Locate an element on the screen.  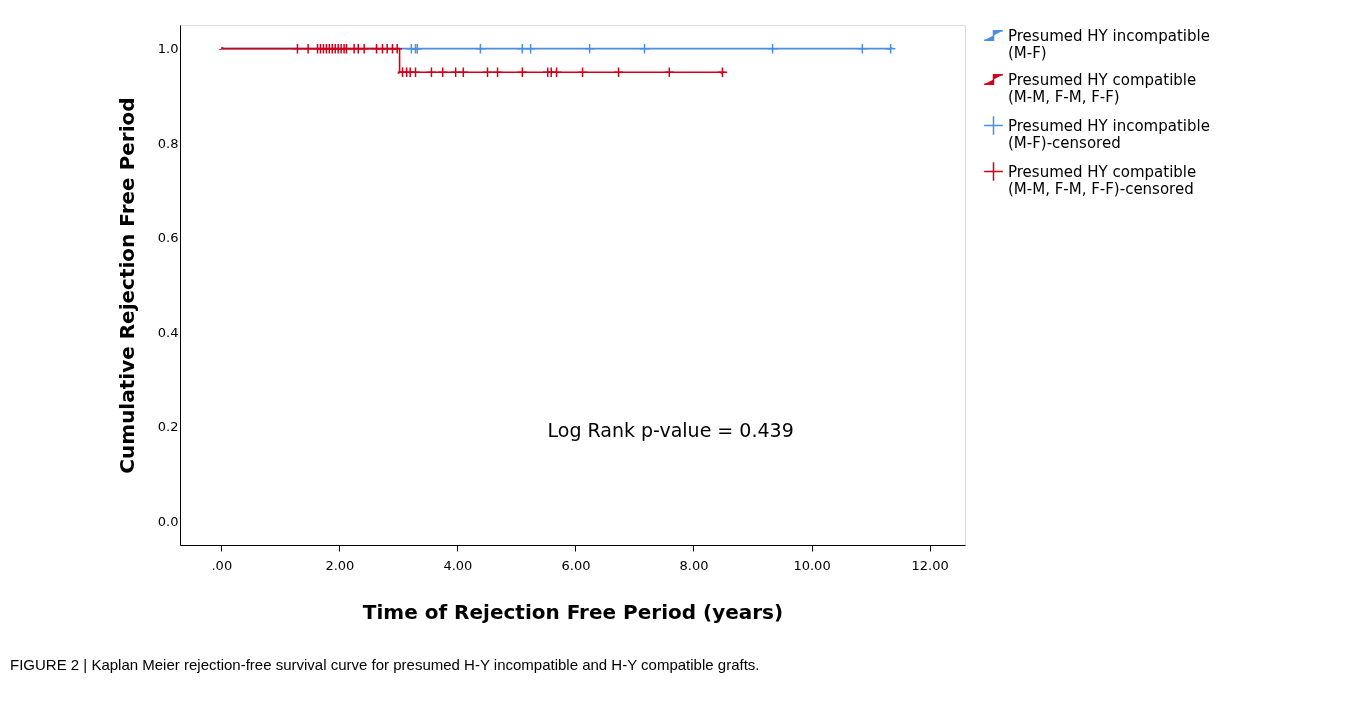
legend-label: Presumed HY compatible (M-M, F-M, F-F)-censored is located at coordinates (1102, 180).